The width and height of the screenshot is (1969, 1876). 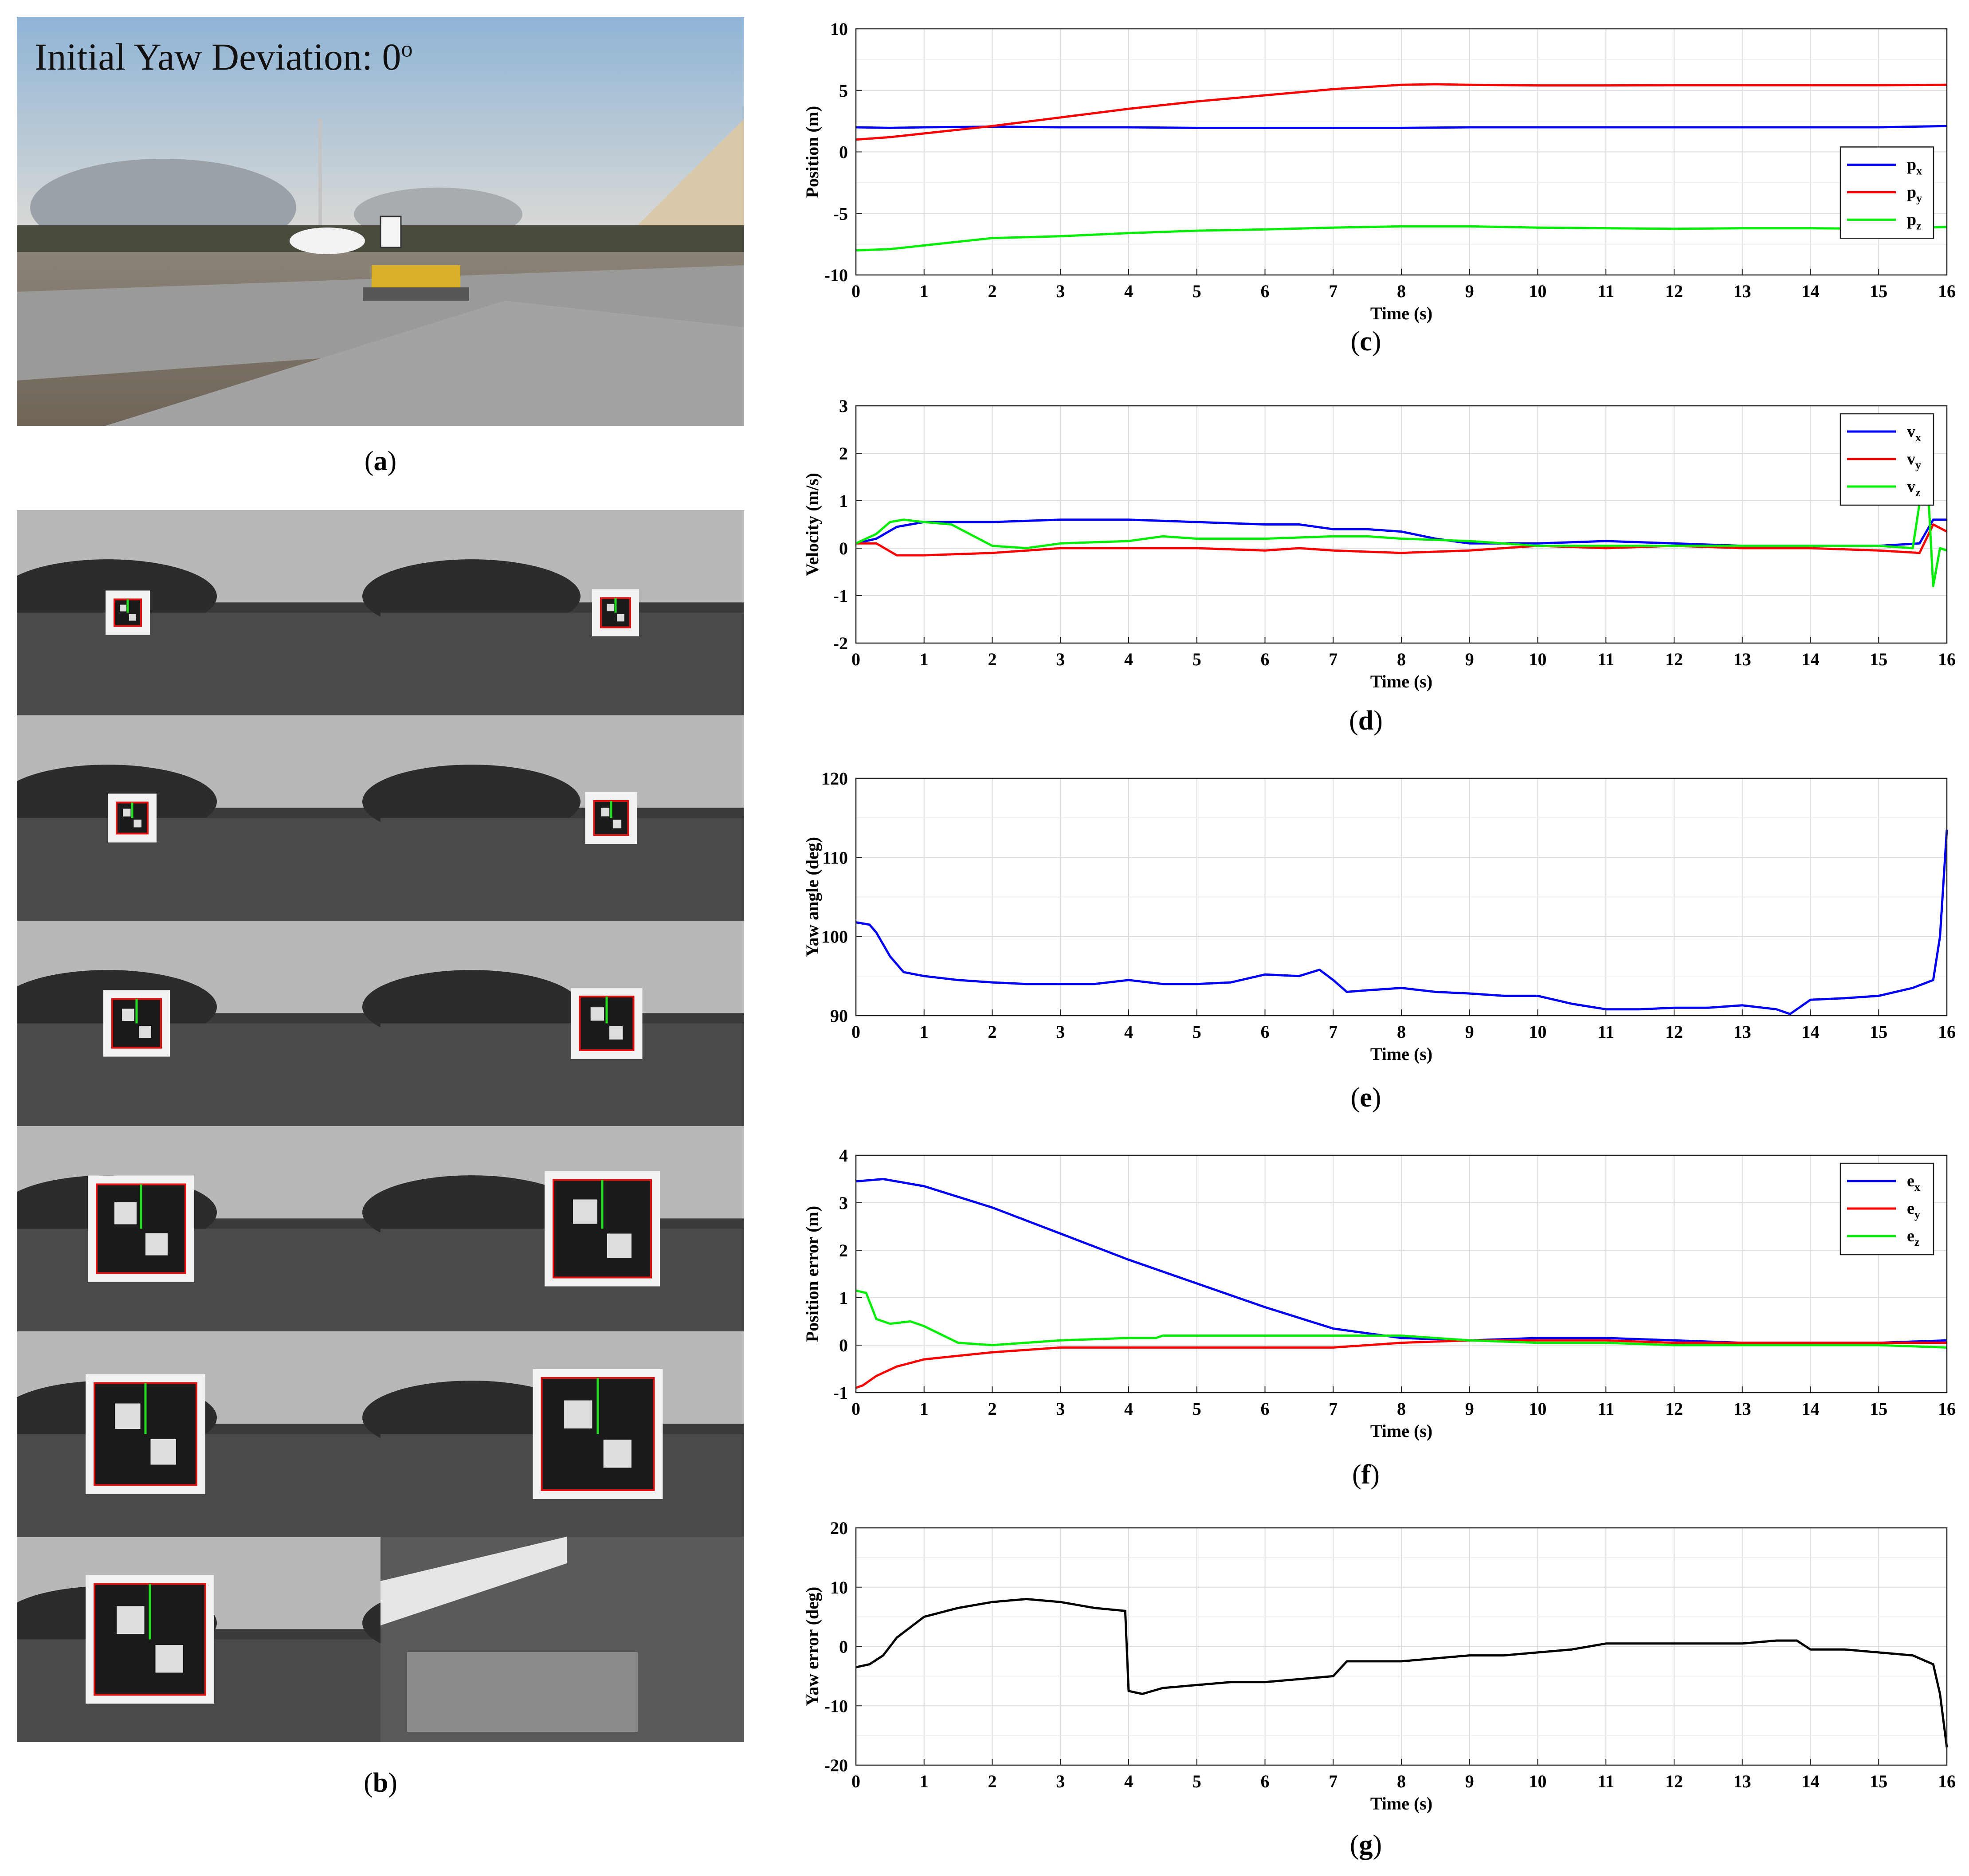 I want to click on caption-d: (d), so click(x=1366, y=721).